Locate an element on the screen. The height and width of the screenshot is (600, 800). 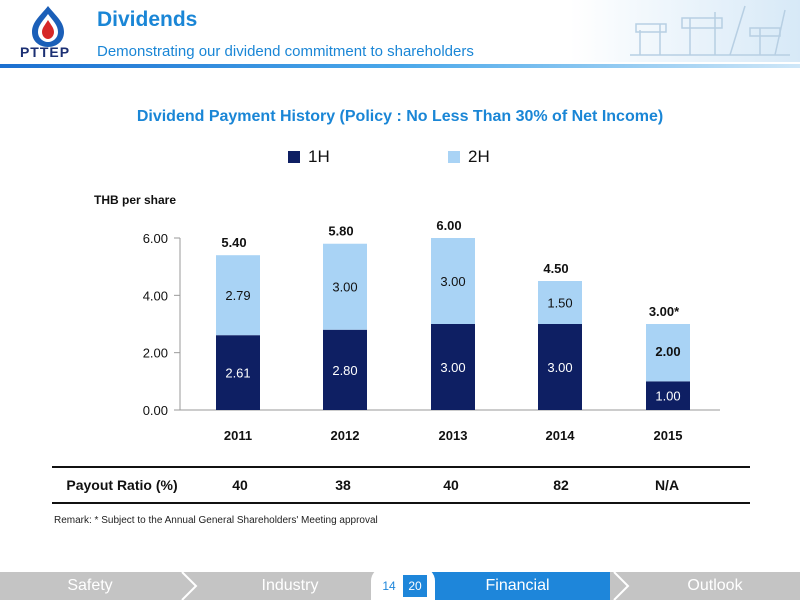
data-label-2h-2014: 1.50 is located at coordinates (559, 303).